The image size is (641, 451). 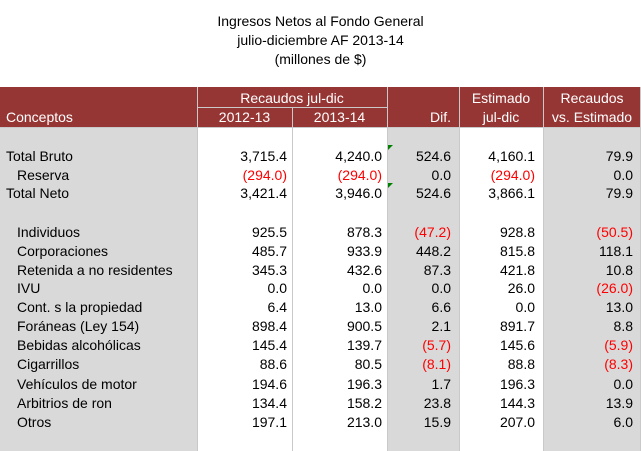 What do you see at coordinates (387, 269) in the screenshot?
I see `grid-line-v3` at bounding box center [387, 269].